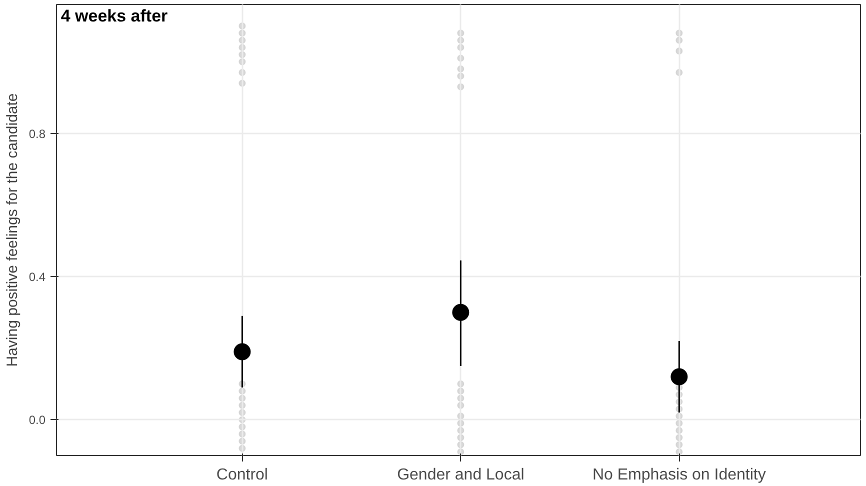 The height and width of the screenshot is (486, 866). Describe the element at coordinates (37, 277) in the screenshot. I see `y-tick-label: 0.4` at that location.